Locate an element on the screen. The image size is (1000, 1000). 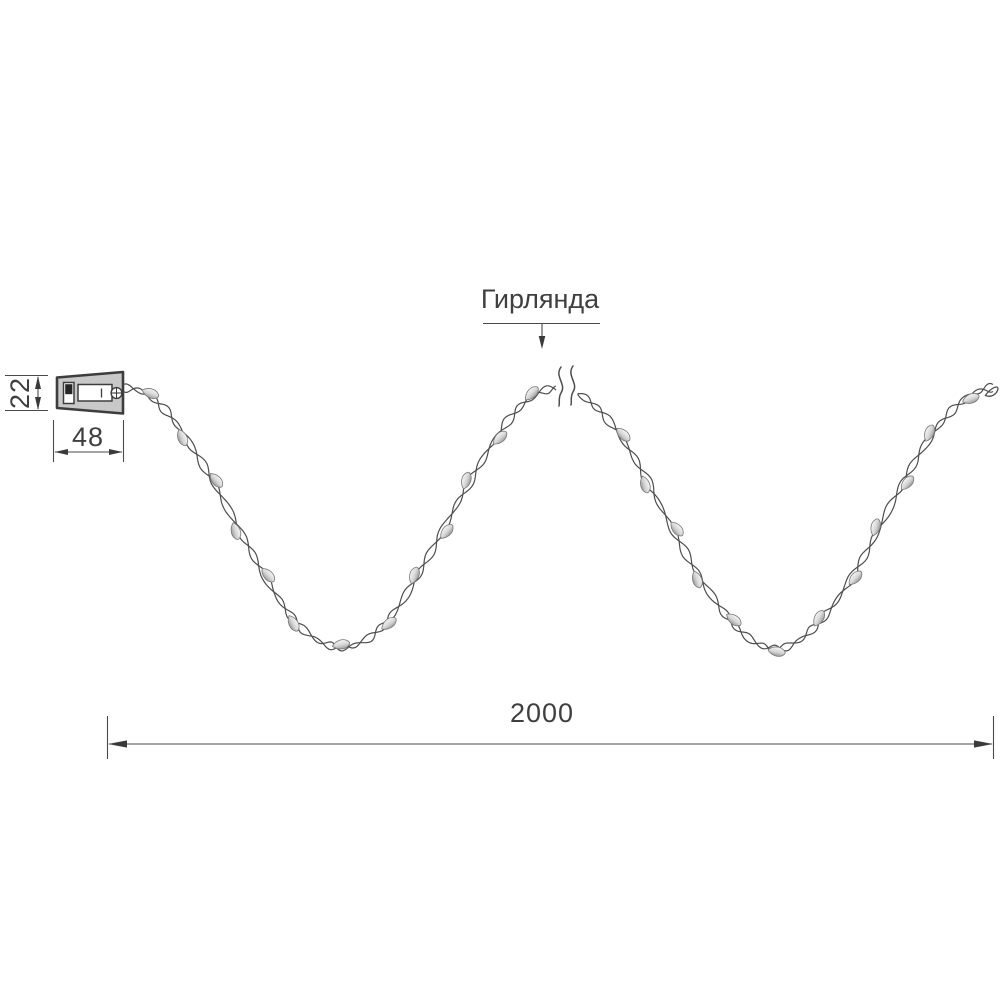
dimension-width-value: 48 is located at coordinates (88, 437).